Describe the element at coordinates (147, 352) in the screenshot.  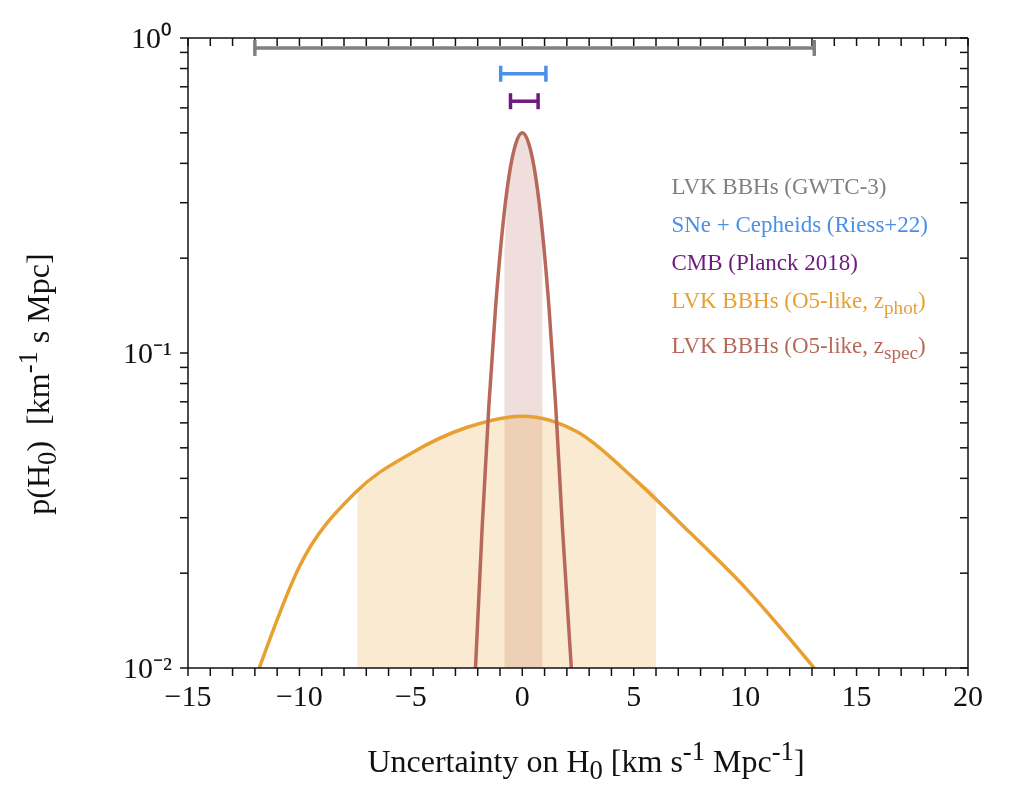
I see `y-tick-label: 10⁻¹` at that location.